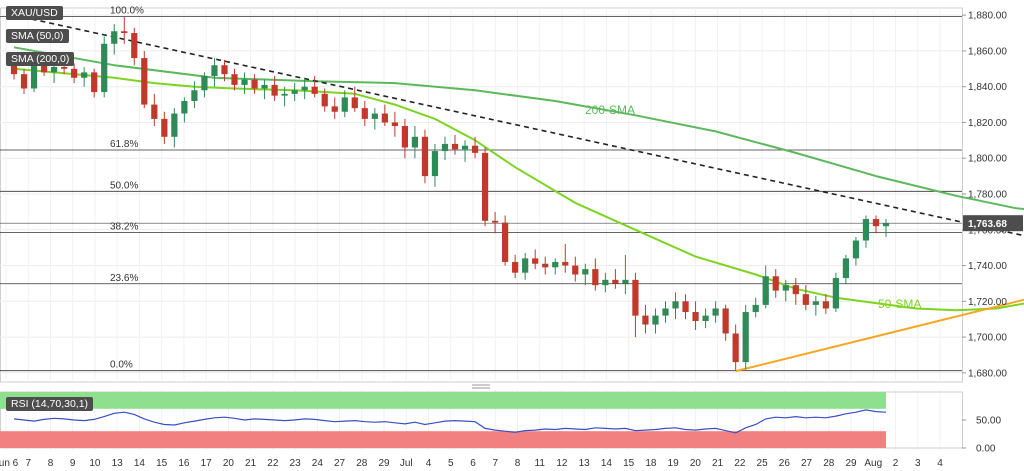 The height and width of the screenshot is (471, 1024). Describe the element at coordinates (987, 16) in the screenshot. I see `price-tick-label: 1,880.00` at that location.